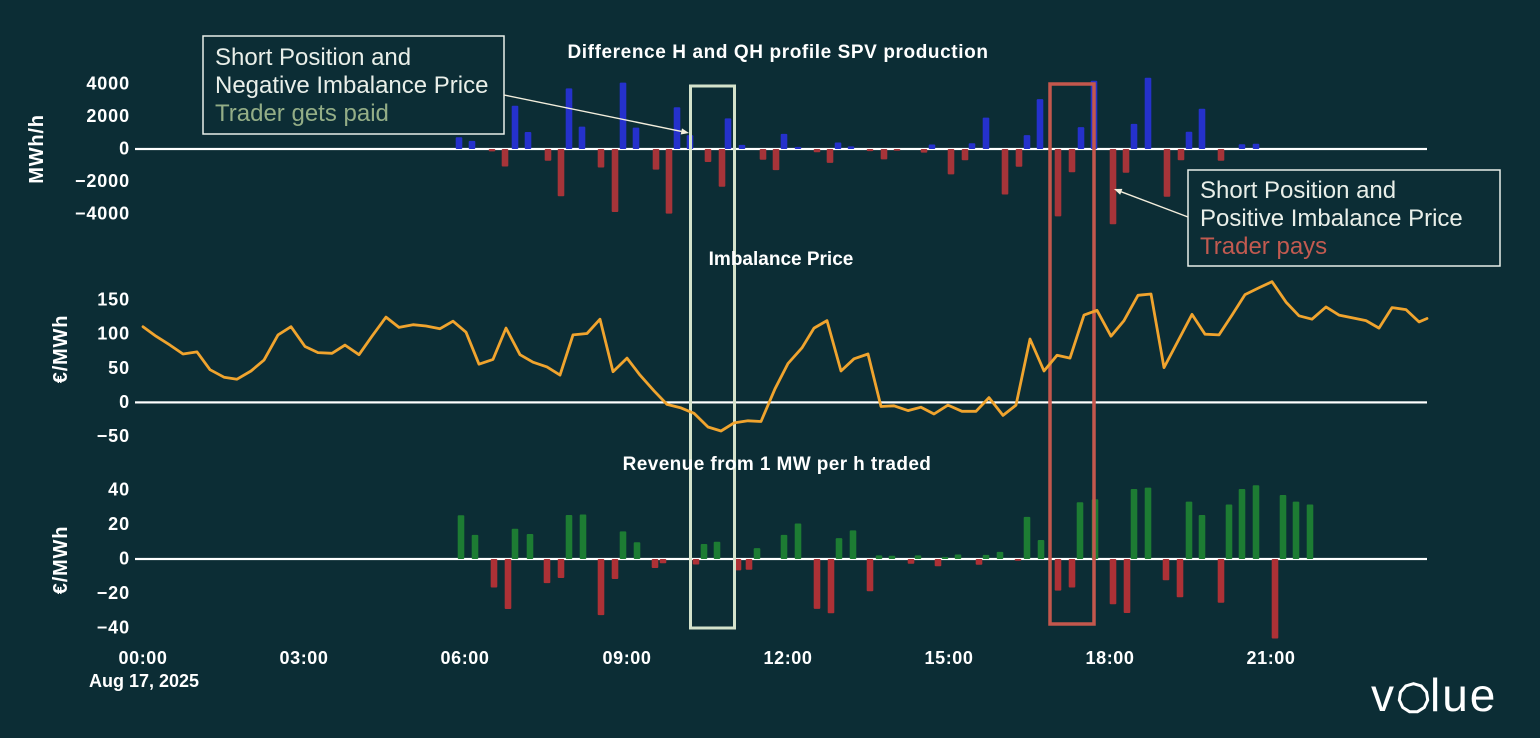 The image size is (1540, 738). Describe the element at coordinates (113, 334) in the screenshot. I see `svg-text: 100` at that location.